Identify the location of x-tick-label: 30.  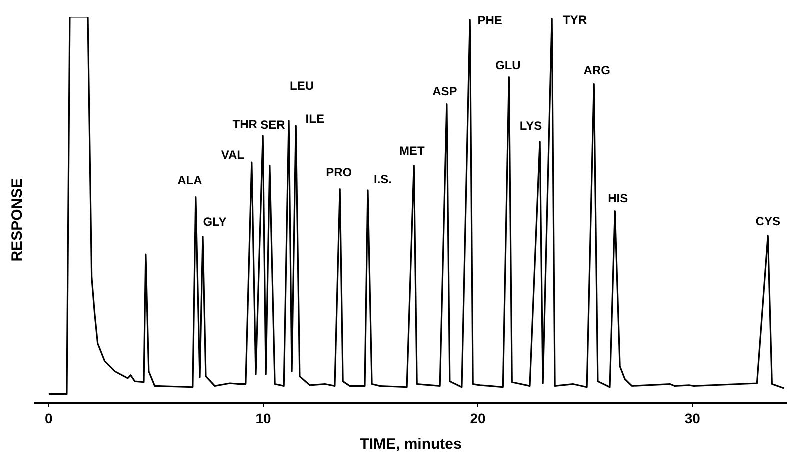
(692, 418).